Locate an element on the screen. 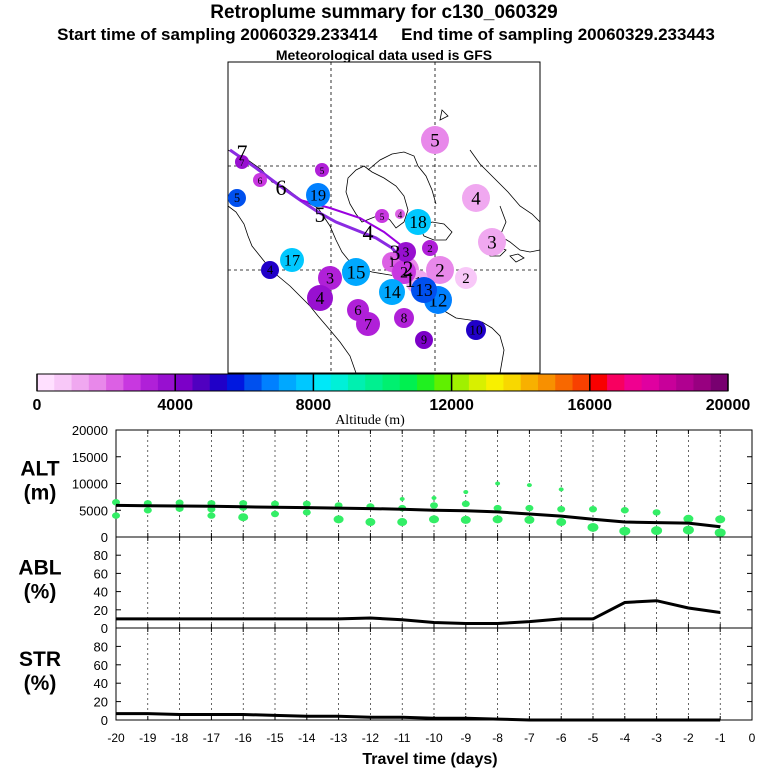 This screenshot has width=768, height=768. cluster-label: 3 is located at coordinates (330, 278).